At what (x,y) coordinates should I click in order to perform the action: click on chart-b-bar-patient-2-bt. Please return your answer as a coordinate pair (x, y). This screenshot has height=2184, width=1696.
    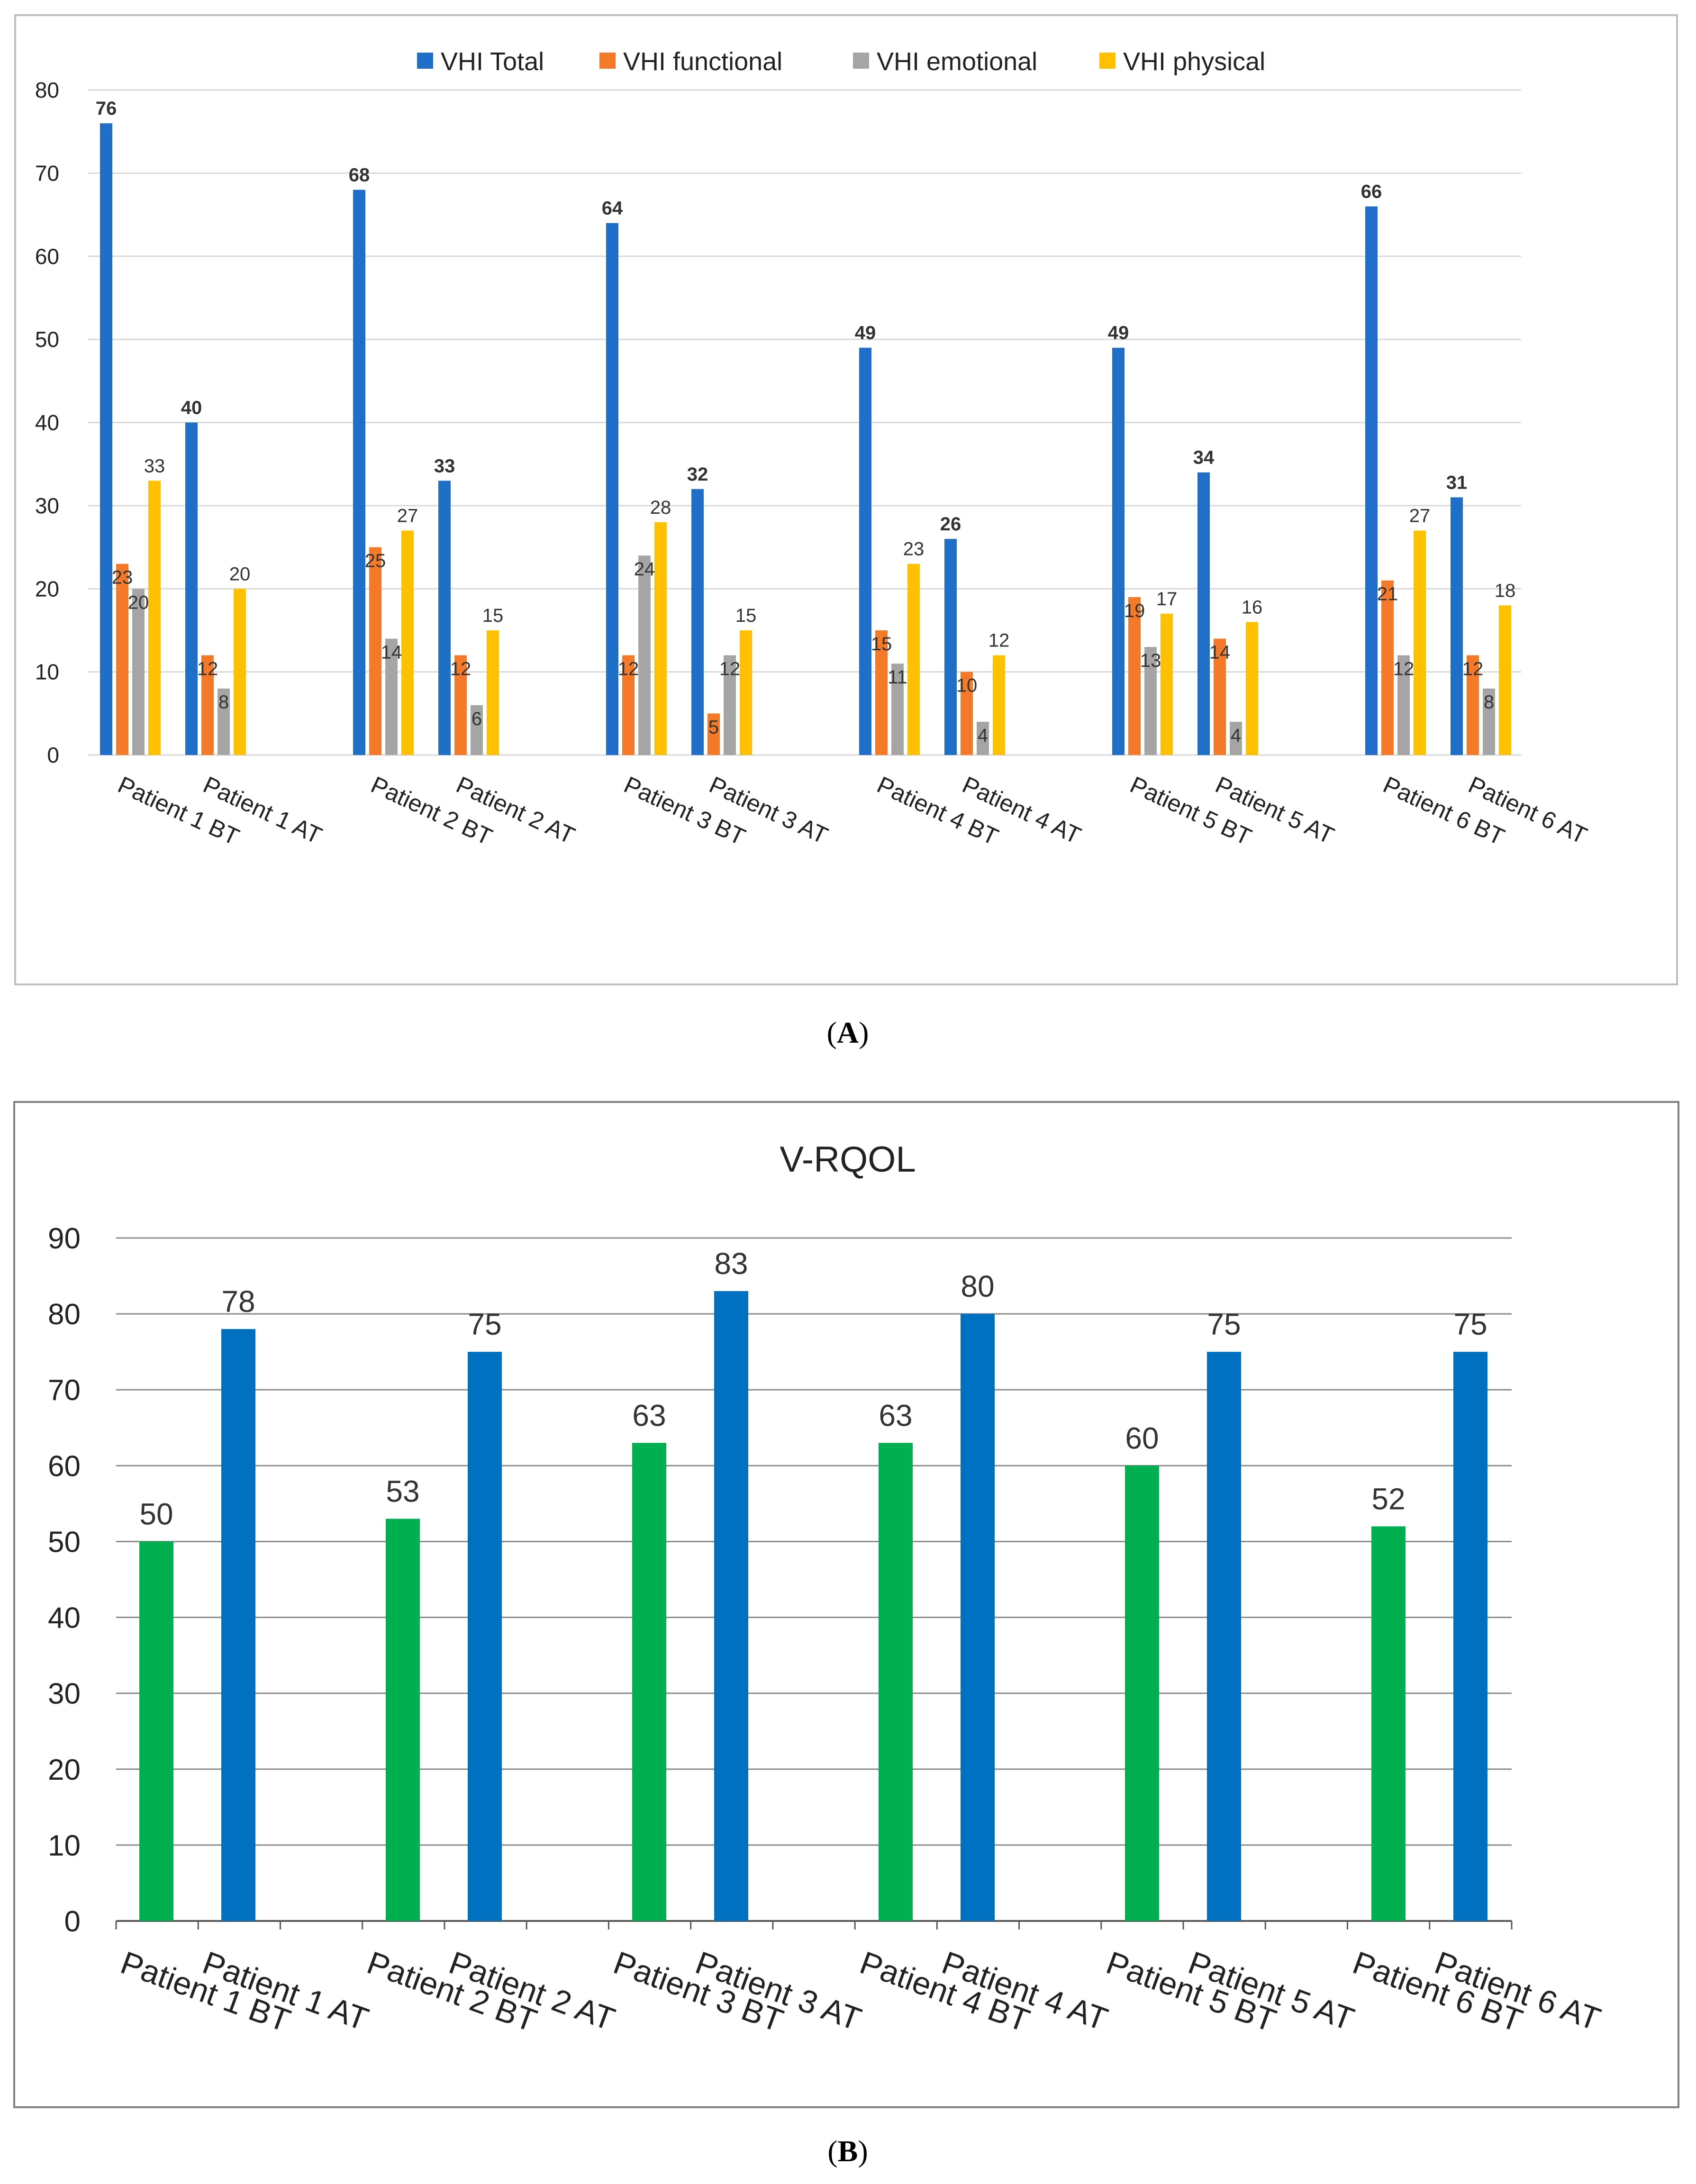
    Looking at the image, I should click on (403, 1720).